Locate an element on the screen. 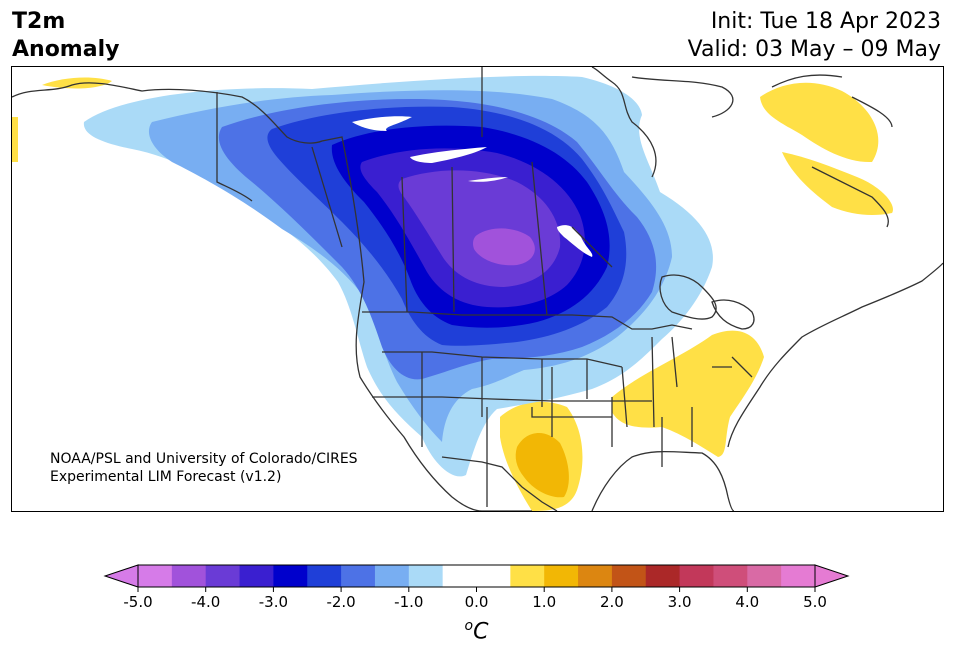 The width and height of the screenshot is (953, 656). colorbar-tick-label: 2.0 is located at coordinates (612, 602).